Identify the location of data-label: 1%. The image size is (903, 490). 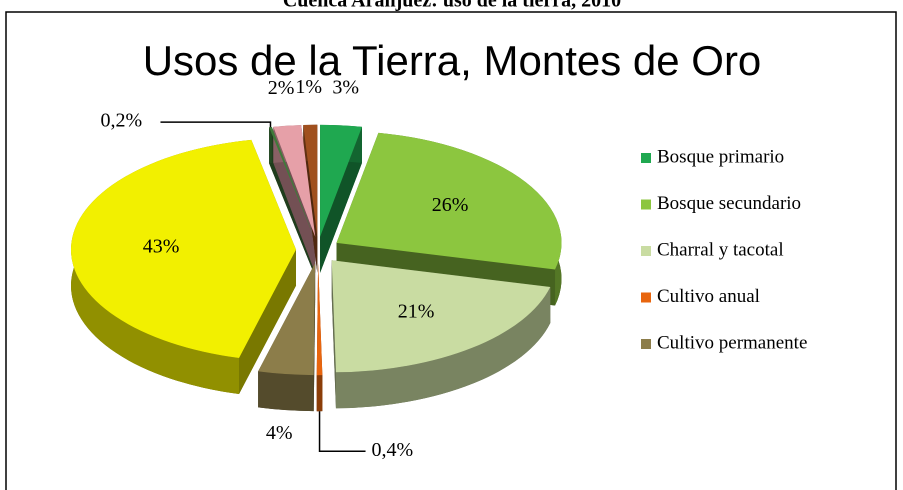
(308, 87).